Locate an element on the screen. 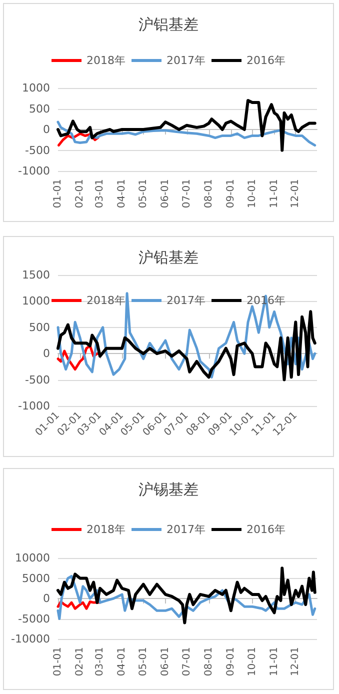  y-tick-label: -5000 is located at coordinates (34, 619).